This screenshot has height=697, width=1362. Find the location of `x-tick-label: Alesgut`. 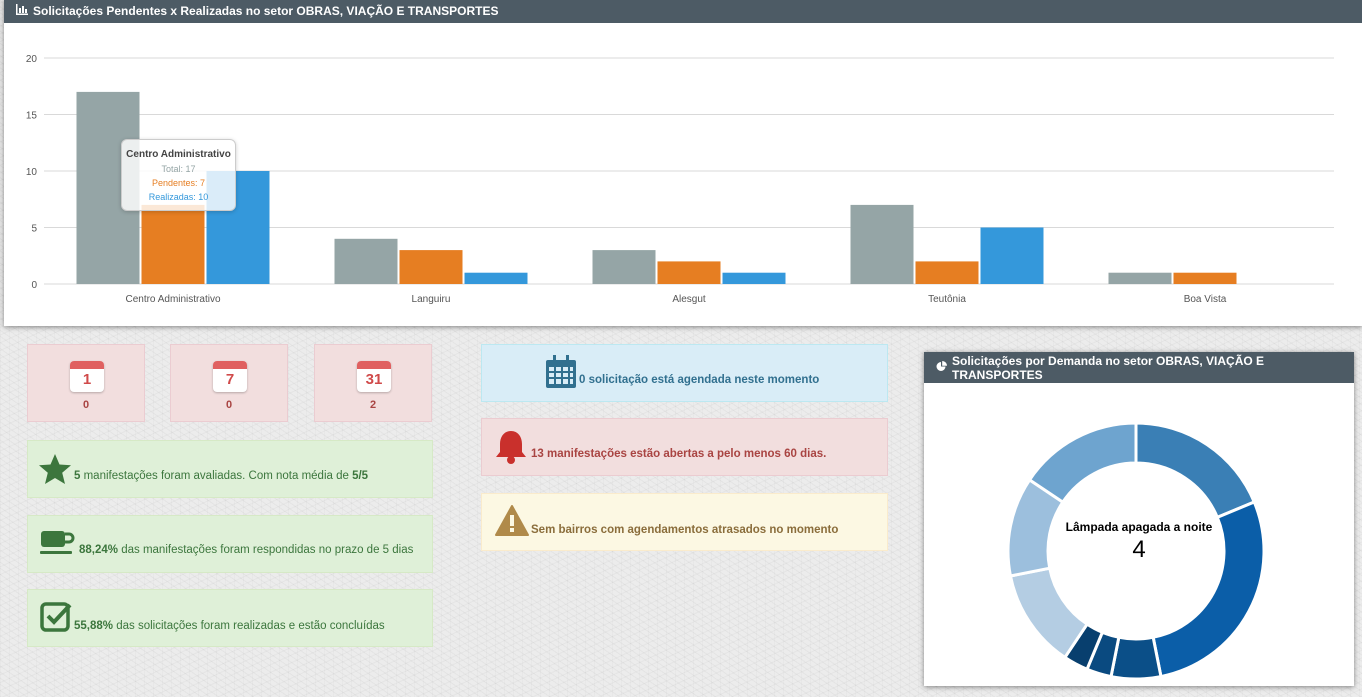

x-tick-label: Alesgut is located at coordinates (689, 299).